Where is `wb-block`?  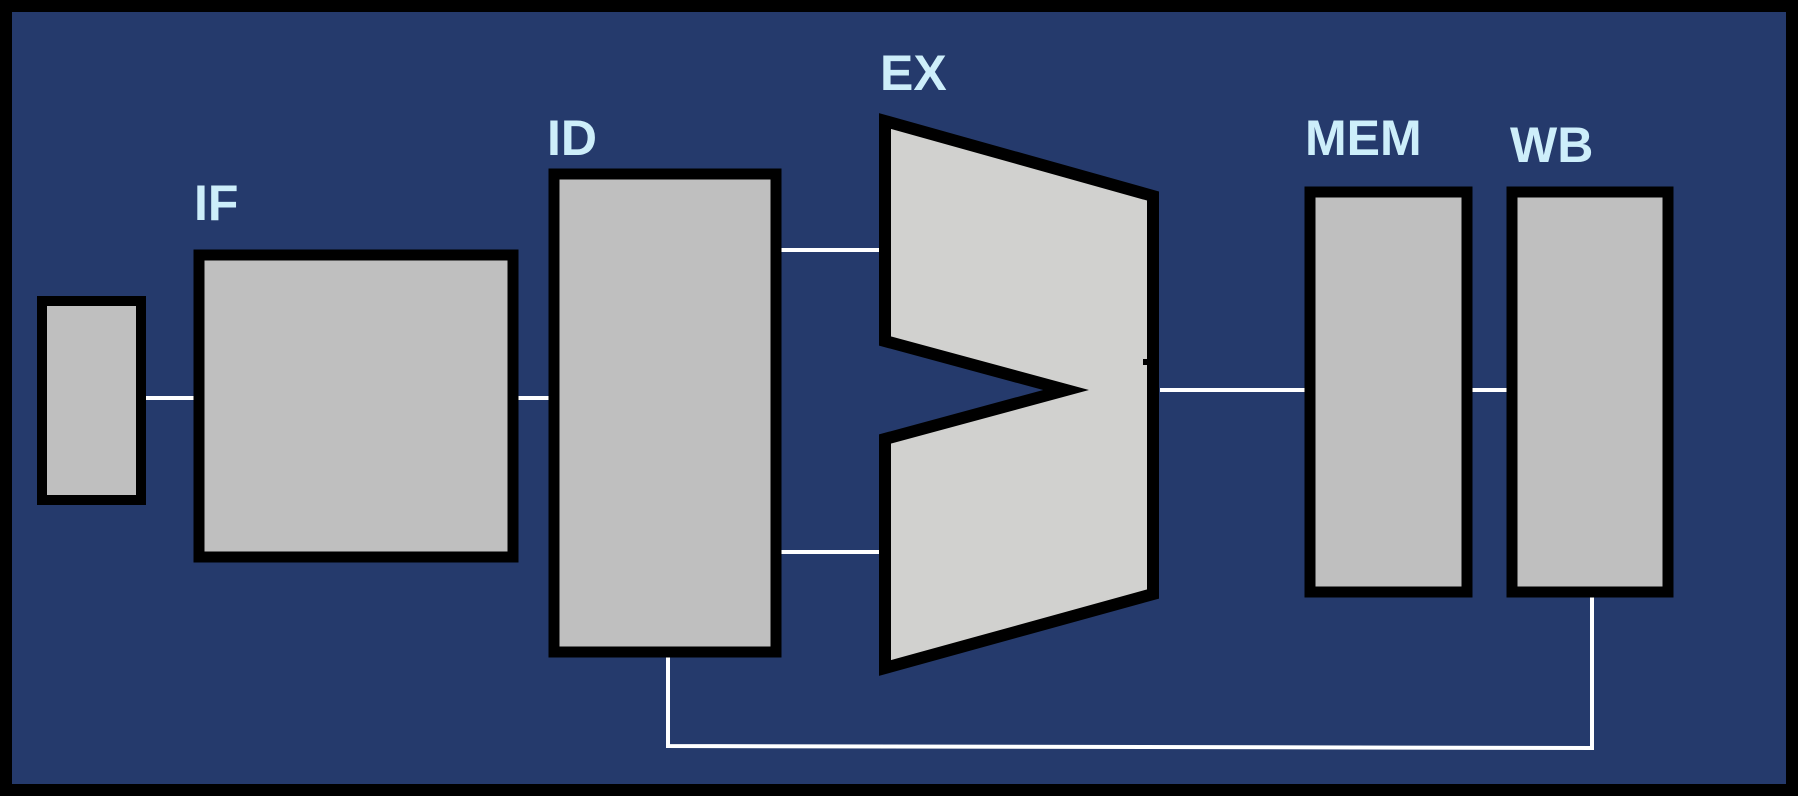 wb-block is located at coordinates (1590, 392).